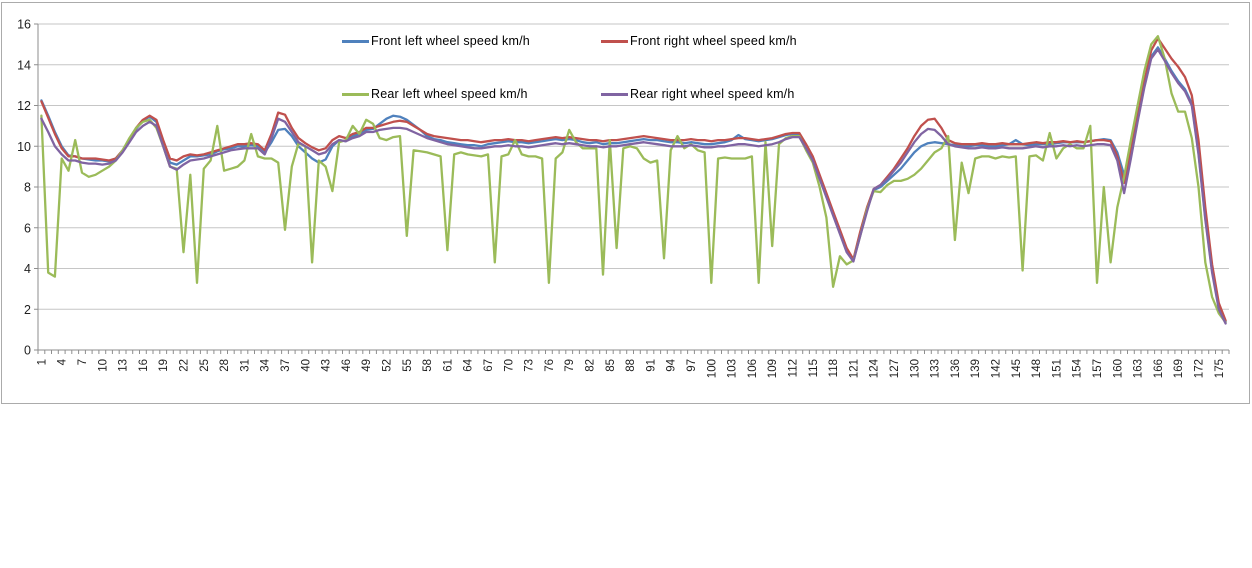 The image size is (1252, 568). What do you see at coordinates (997, 368) in the screenshot?
I see `svg-text: 142` at bounding box center [997, 368].